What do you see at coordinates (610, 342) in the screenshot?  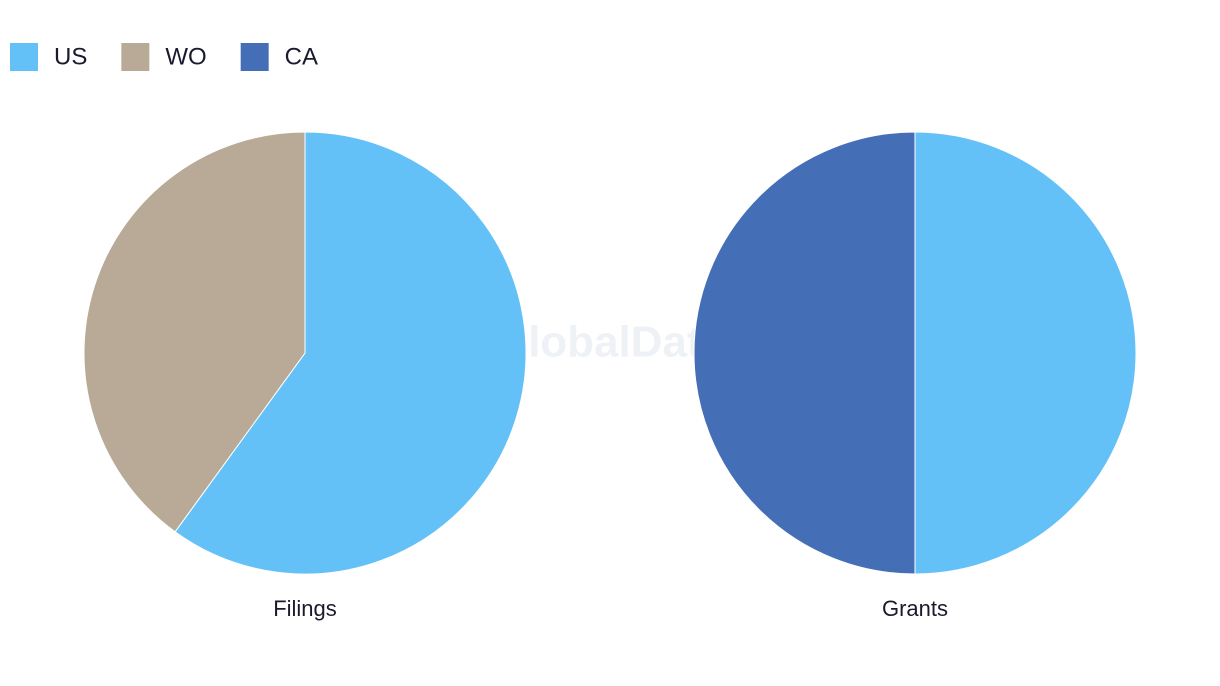 I see `watermark: GlobalData` at bounding box center [610, 342].